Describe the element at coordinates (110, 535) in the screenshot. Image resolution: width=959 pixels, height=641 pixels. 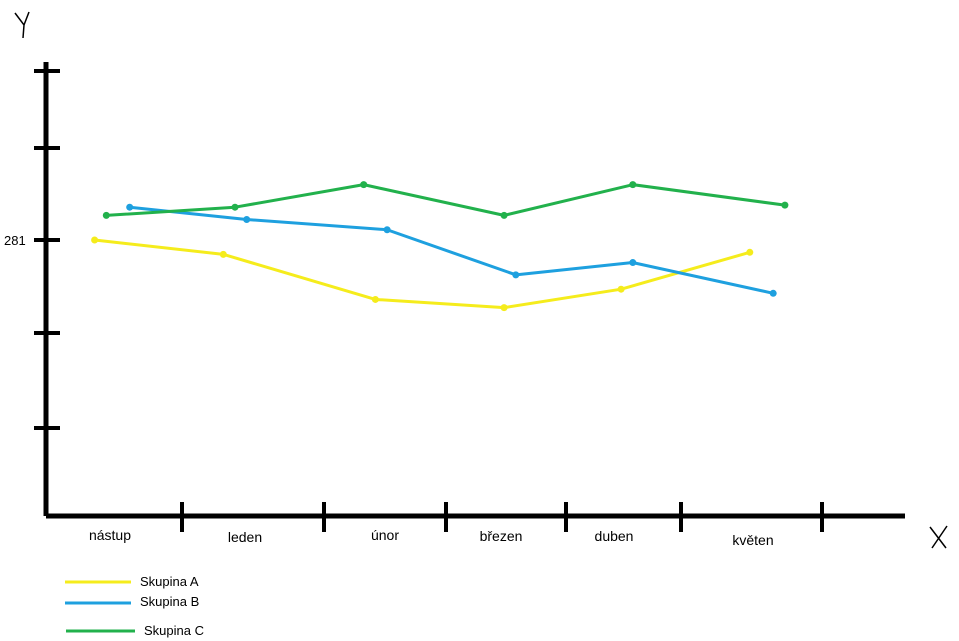
I see `x-tick-label-1: nástup` at that location.